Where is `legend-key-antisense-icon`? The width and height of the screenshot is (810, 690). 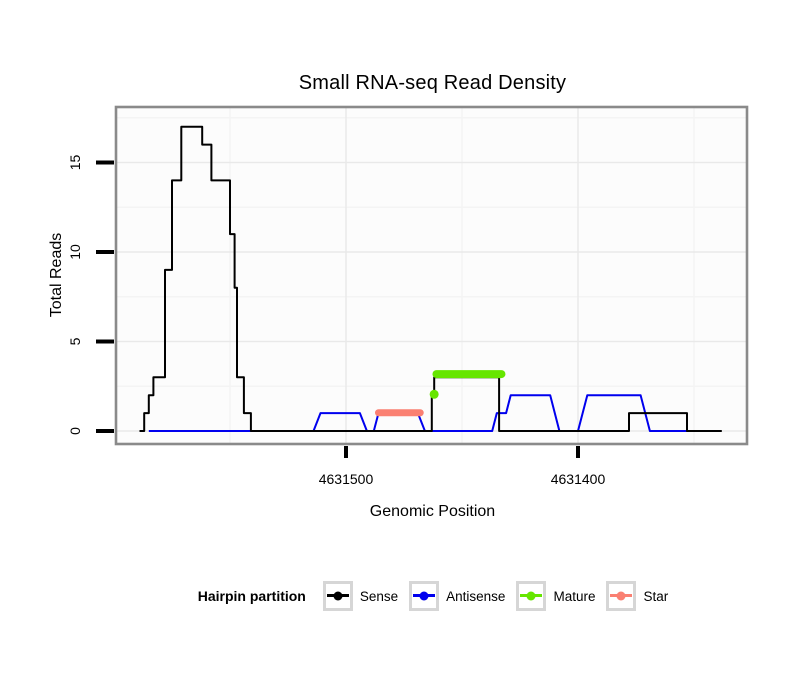
legend-key-antisense-icon is located at coordinates (424, 596).